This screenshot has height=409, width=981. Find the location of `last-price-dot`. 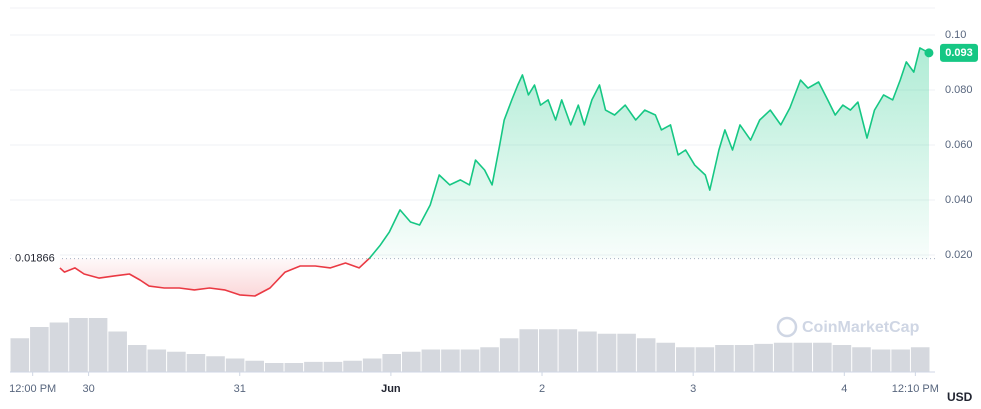

last-price-dot is located at coordinates (929, 53).